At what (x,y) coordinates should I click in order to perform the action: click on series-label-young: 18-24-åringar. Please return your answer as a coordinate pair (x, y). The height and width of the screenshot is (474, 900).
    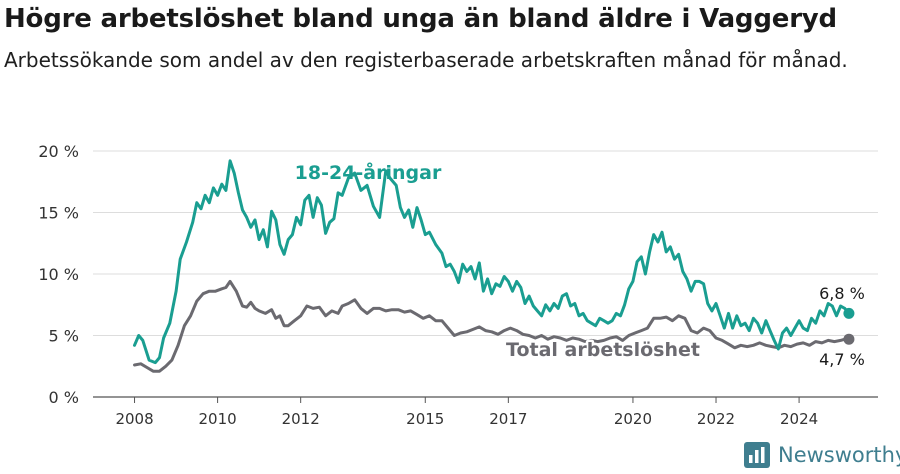
    Looking at the image, I should click on (368, 172).